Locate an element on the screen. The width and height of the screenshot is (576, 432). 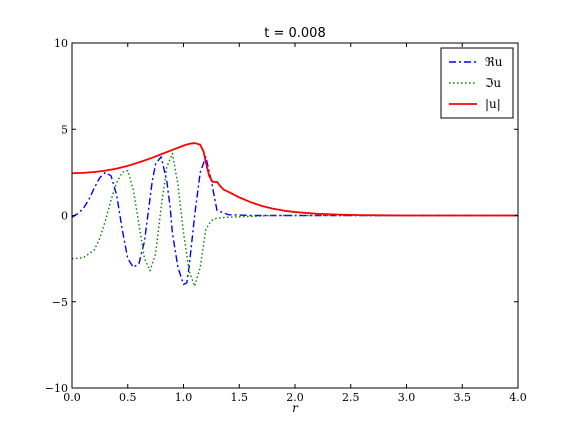
y-tick-label: 10 is located at coordinates (61, 43).